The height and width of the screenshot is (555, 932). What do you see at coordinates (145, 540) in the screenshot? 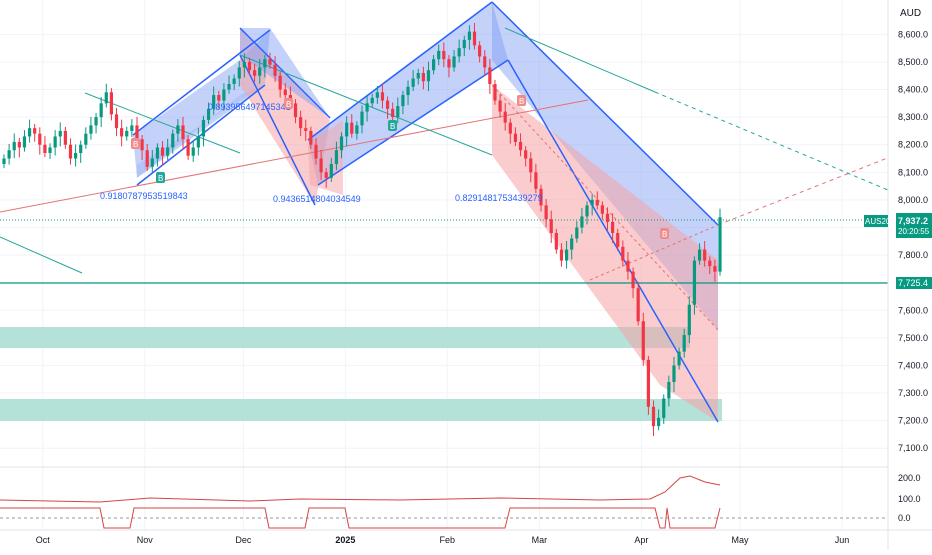
I see `x-tick-label: Nov` at bounding box center [145, 540].